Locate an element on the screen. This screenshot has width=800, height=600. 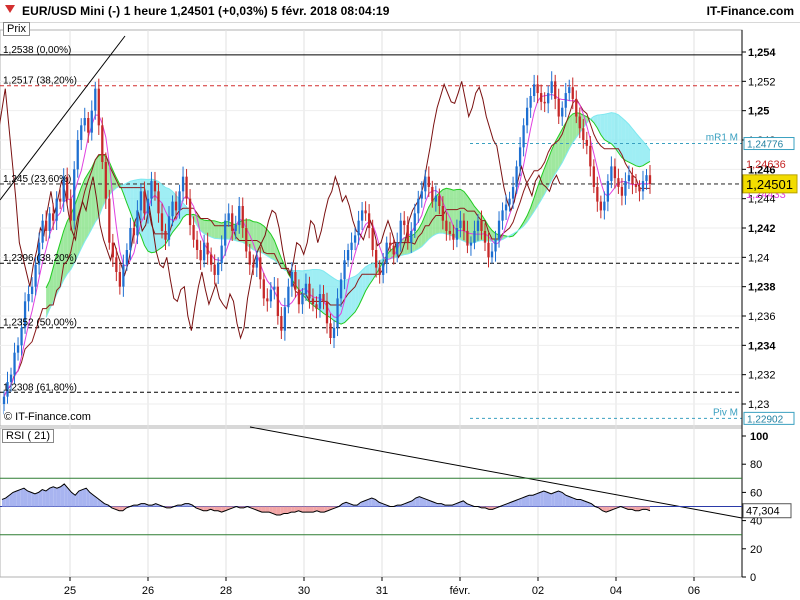
pivot-level-label: mR1 M is located at coordinates (722, 138).